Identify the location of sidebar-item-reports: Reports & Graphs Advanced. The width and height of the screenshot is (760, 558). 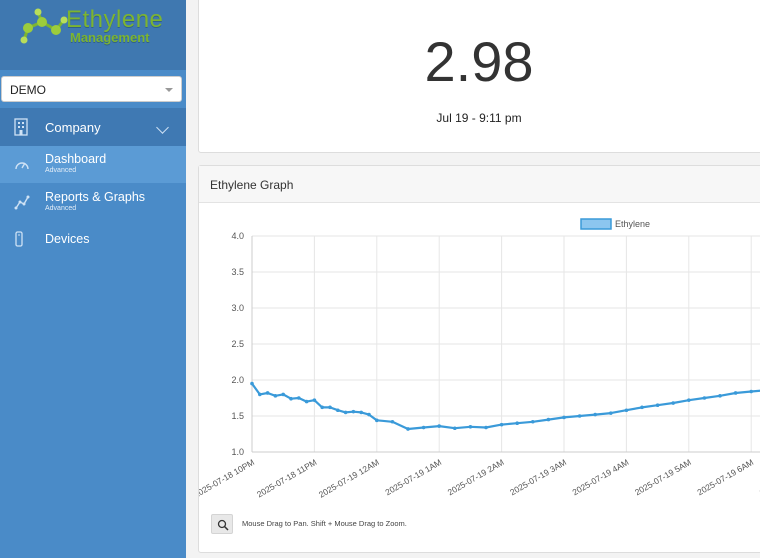
(93, 202).